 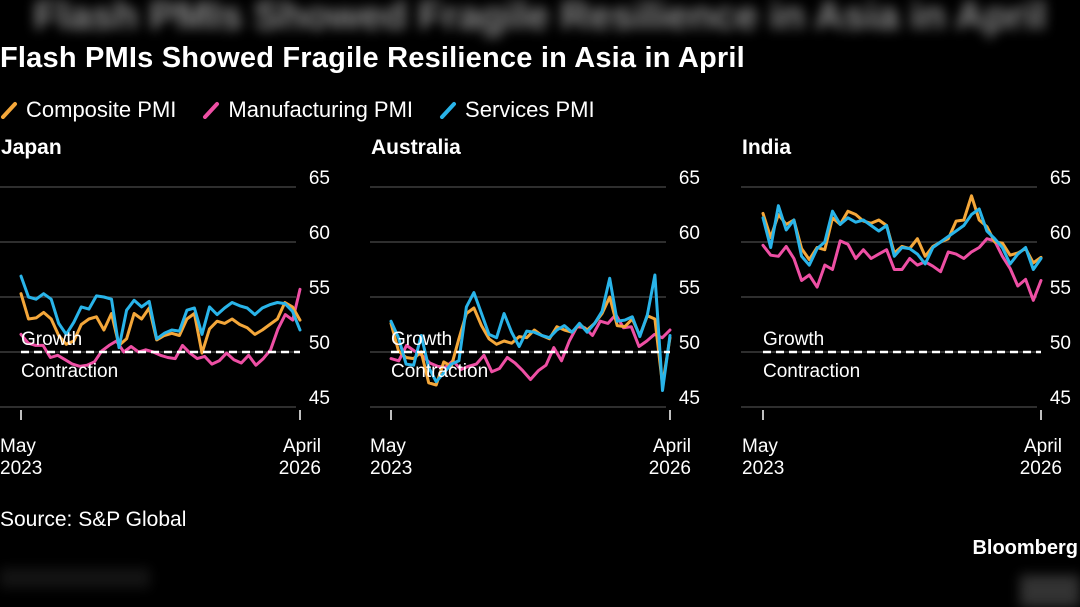 I want to click on source-note: Source: S&P Global, so click(x=93, y=519).